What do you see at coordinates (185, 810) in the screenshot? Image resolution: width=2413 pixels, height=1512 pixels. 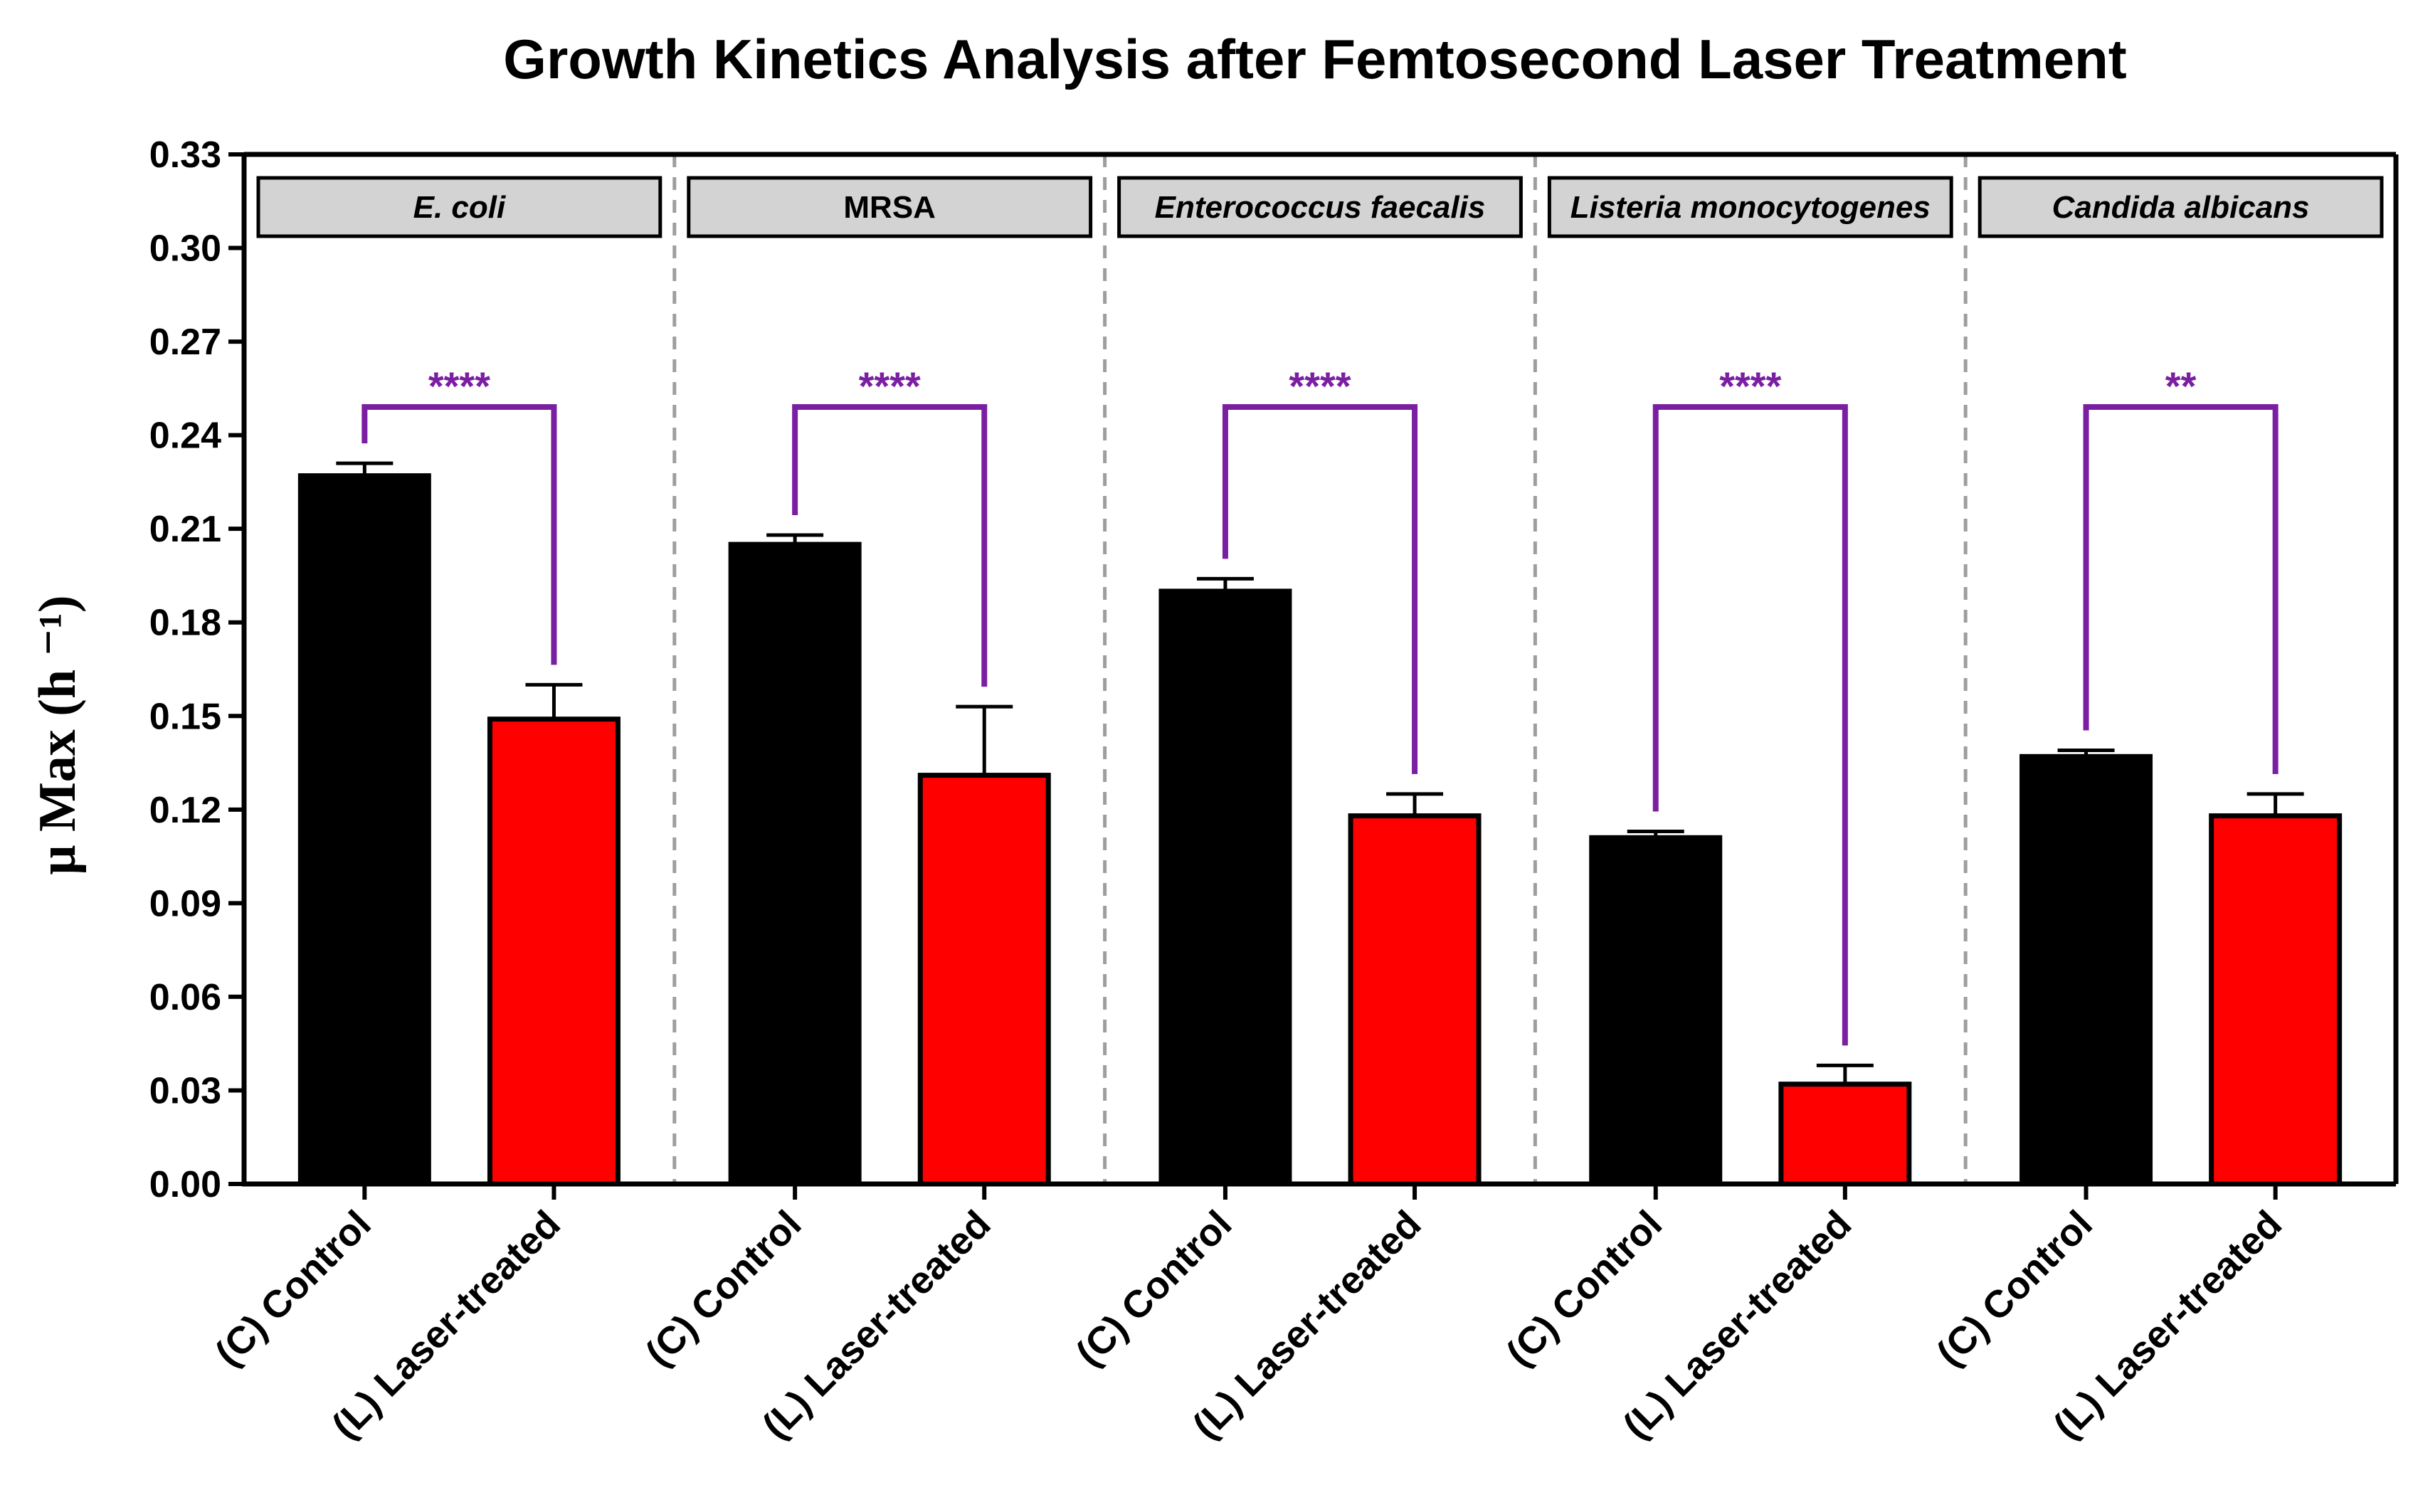 I see `y-tick-label: 0.12` at bounding box center [185, 810].